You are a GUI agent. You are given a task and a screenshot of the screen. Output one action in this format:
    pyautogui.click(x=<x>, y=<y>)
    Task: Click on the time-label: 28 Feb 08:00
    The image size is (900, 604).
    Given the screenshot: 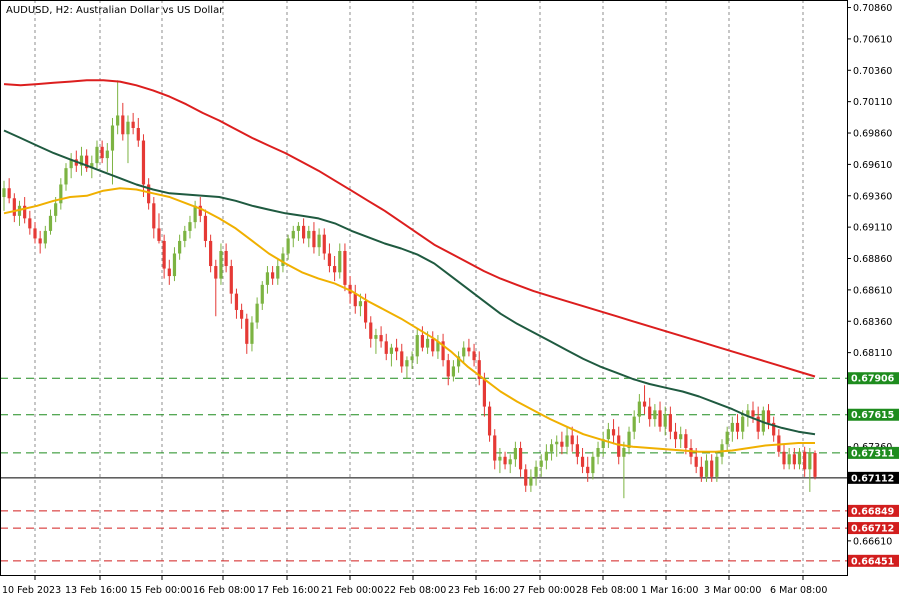 What is the action you would take?
    pyautogui.click(x=607, y=590)
    